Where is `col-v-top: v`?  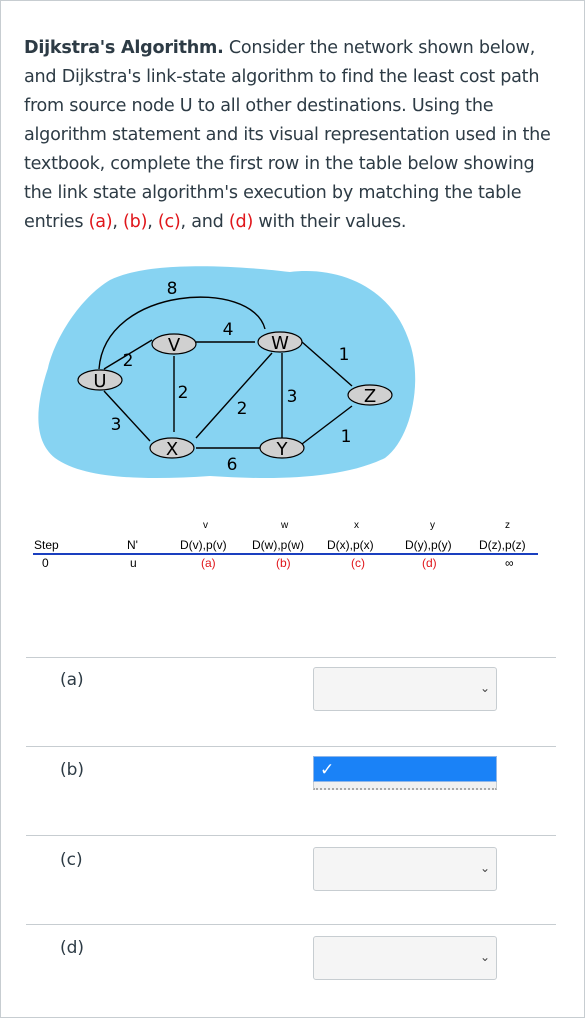
col-v-top: v is located at coordinates (205, 525).